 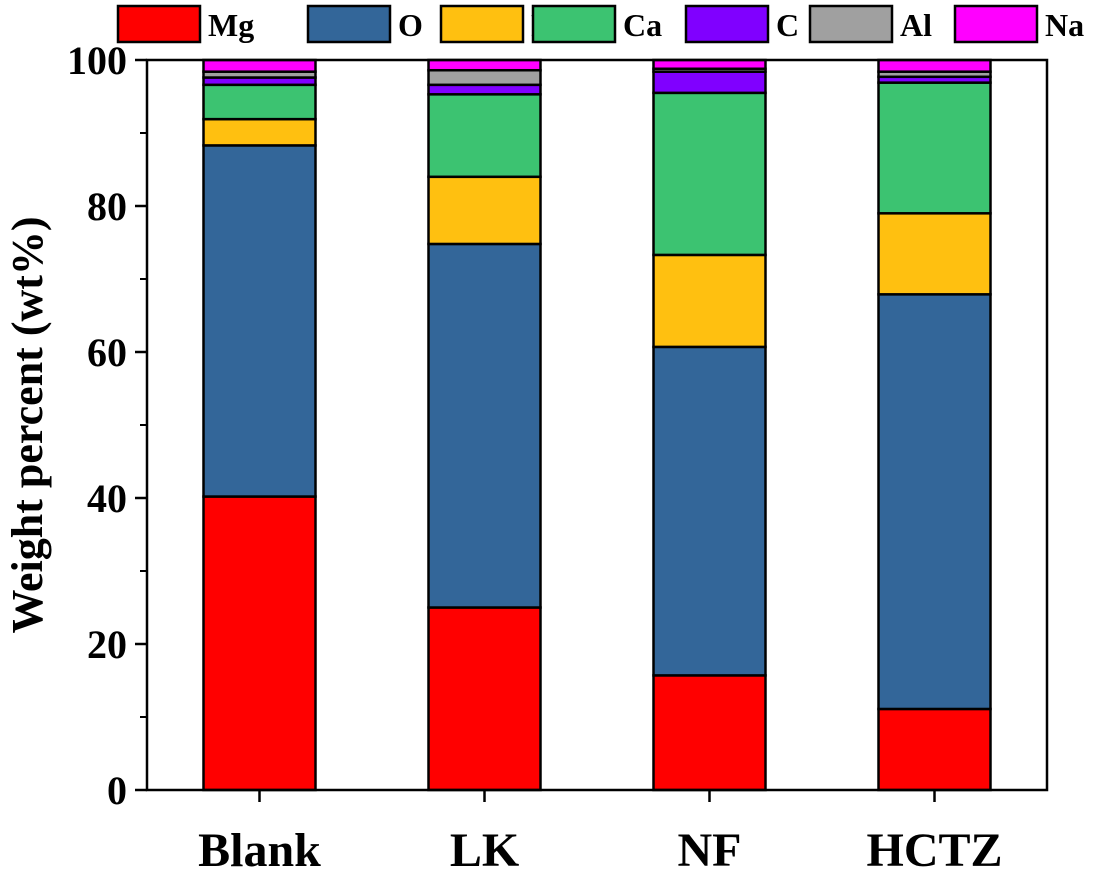 What do you see at coordinates (484, 847) in the screenshot?
I see `x-tick-label-lk: LK` at bounding box center [484, 847].